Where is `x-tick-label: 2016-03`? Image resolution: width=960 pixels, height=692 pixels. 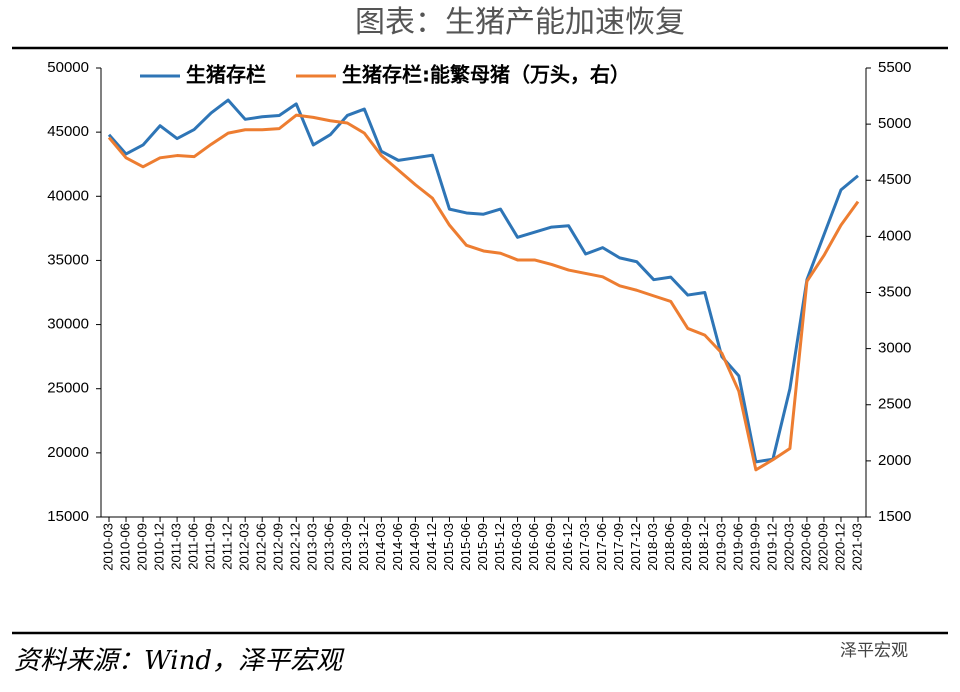 x-tick-label: 2016-03 is located at coordinates (516, 547).